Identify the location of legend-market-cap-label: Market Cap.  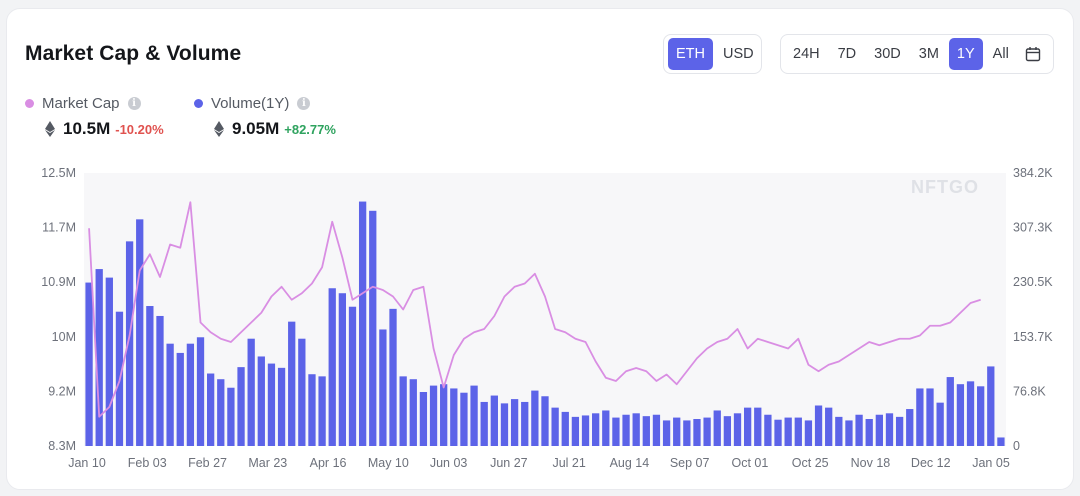
(81, 103).